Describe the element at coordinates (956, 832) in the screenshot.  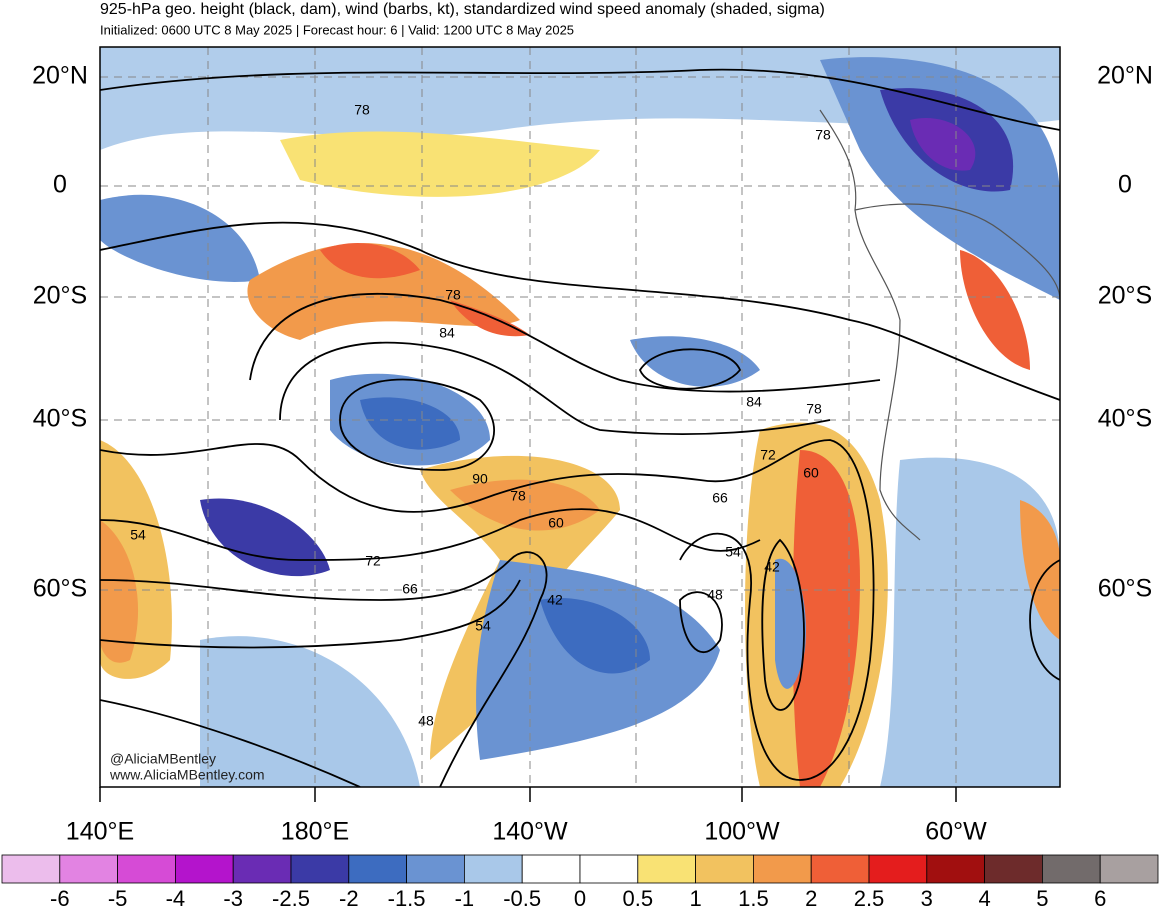
I see `lon-label: 60°W` at that location.